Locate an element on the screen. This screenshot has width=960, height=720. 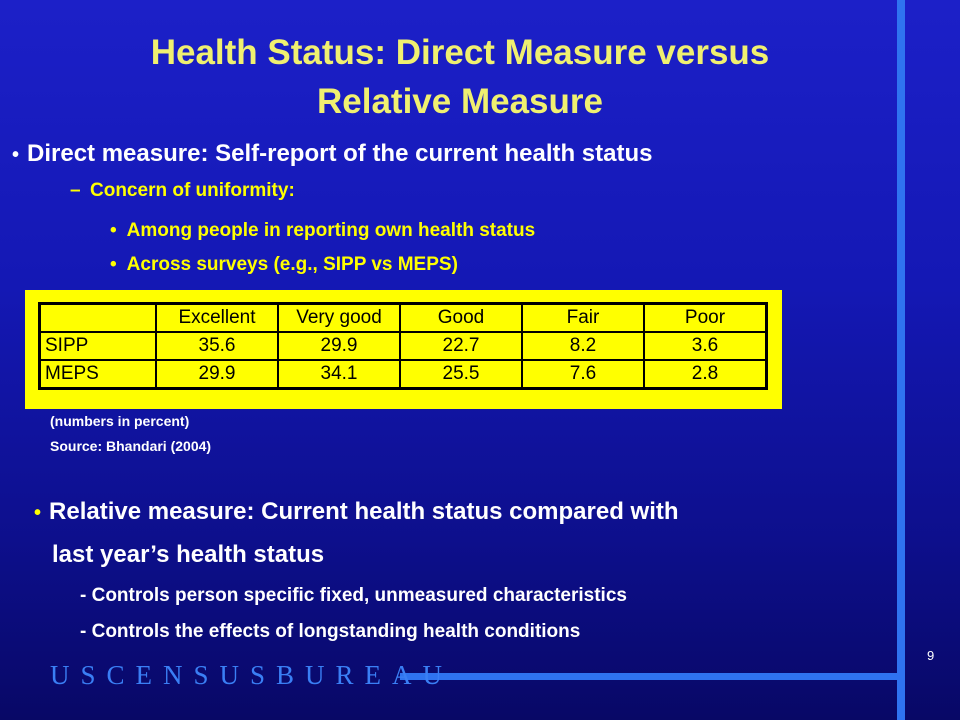
table-header-row: Excellent Very good Good Fair Poor is located at coordinates (403, 317).